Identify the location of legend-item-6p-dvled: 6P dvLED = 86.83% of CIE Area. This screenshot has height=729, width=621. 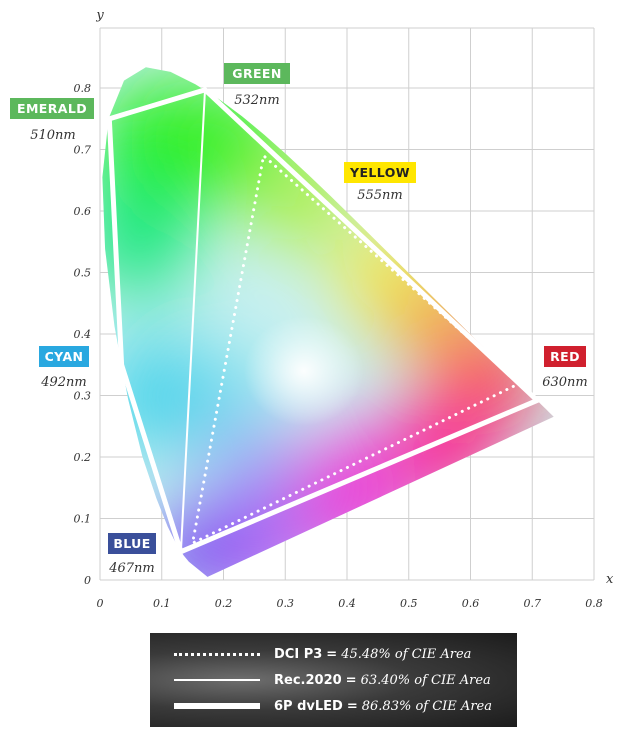
(333, 706).